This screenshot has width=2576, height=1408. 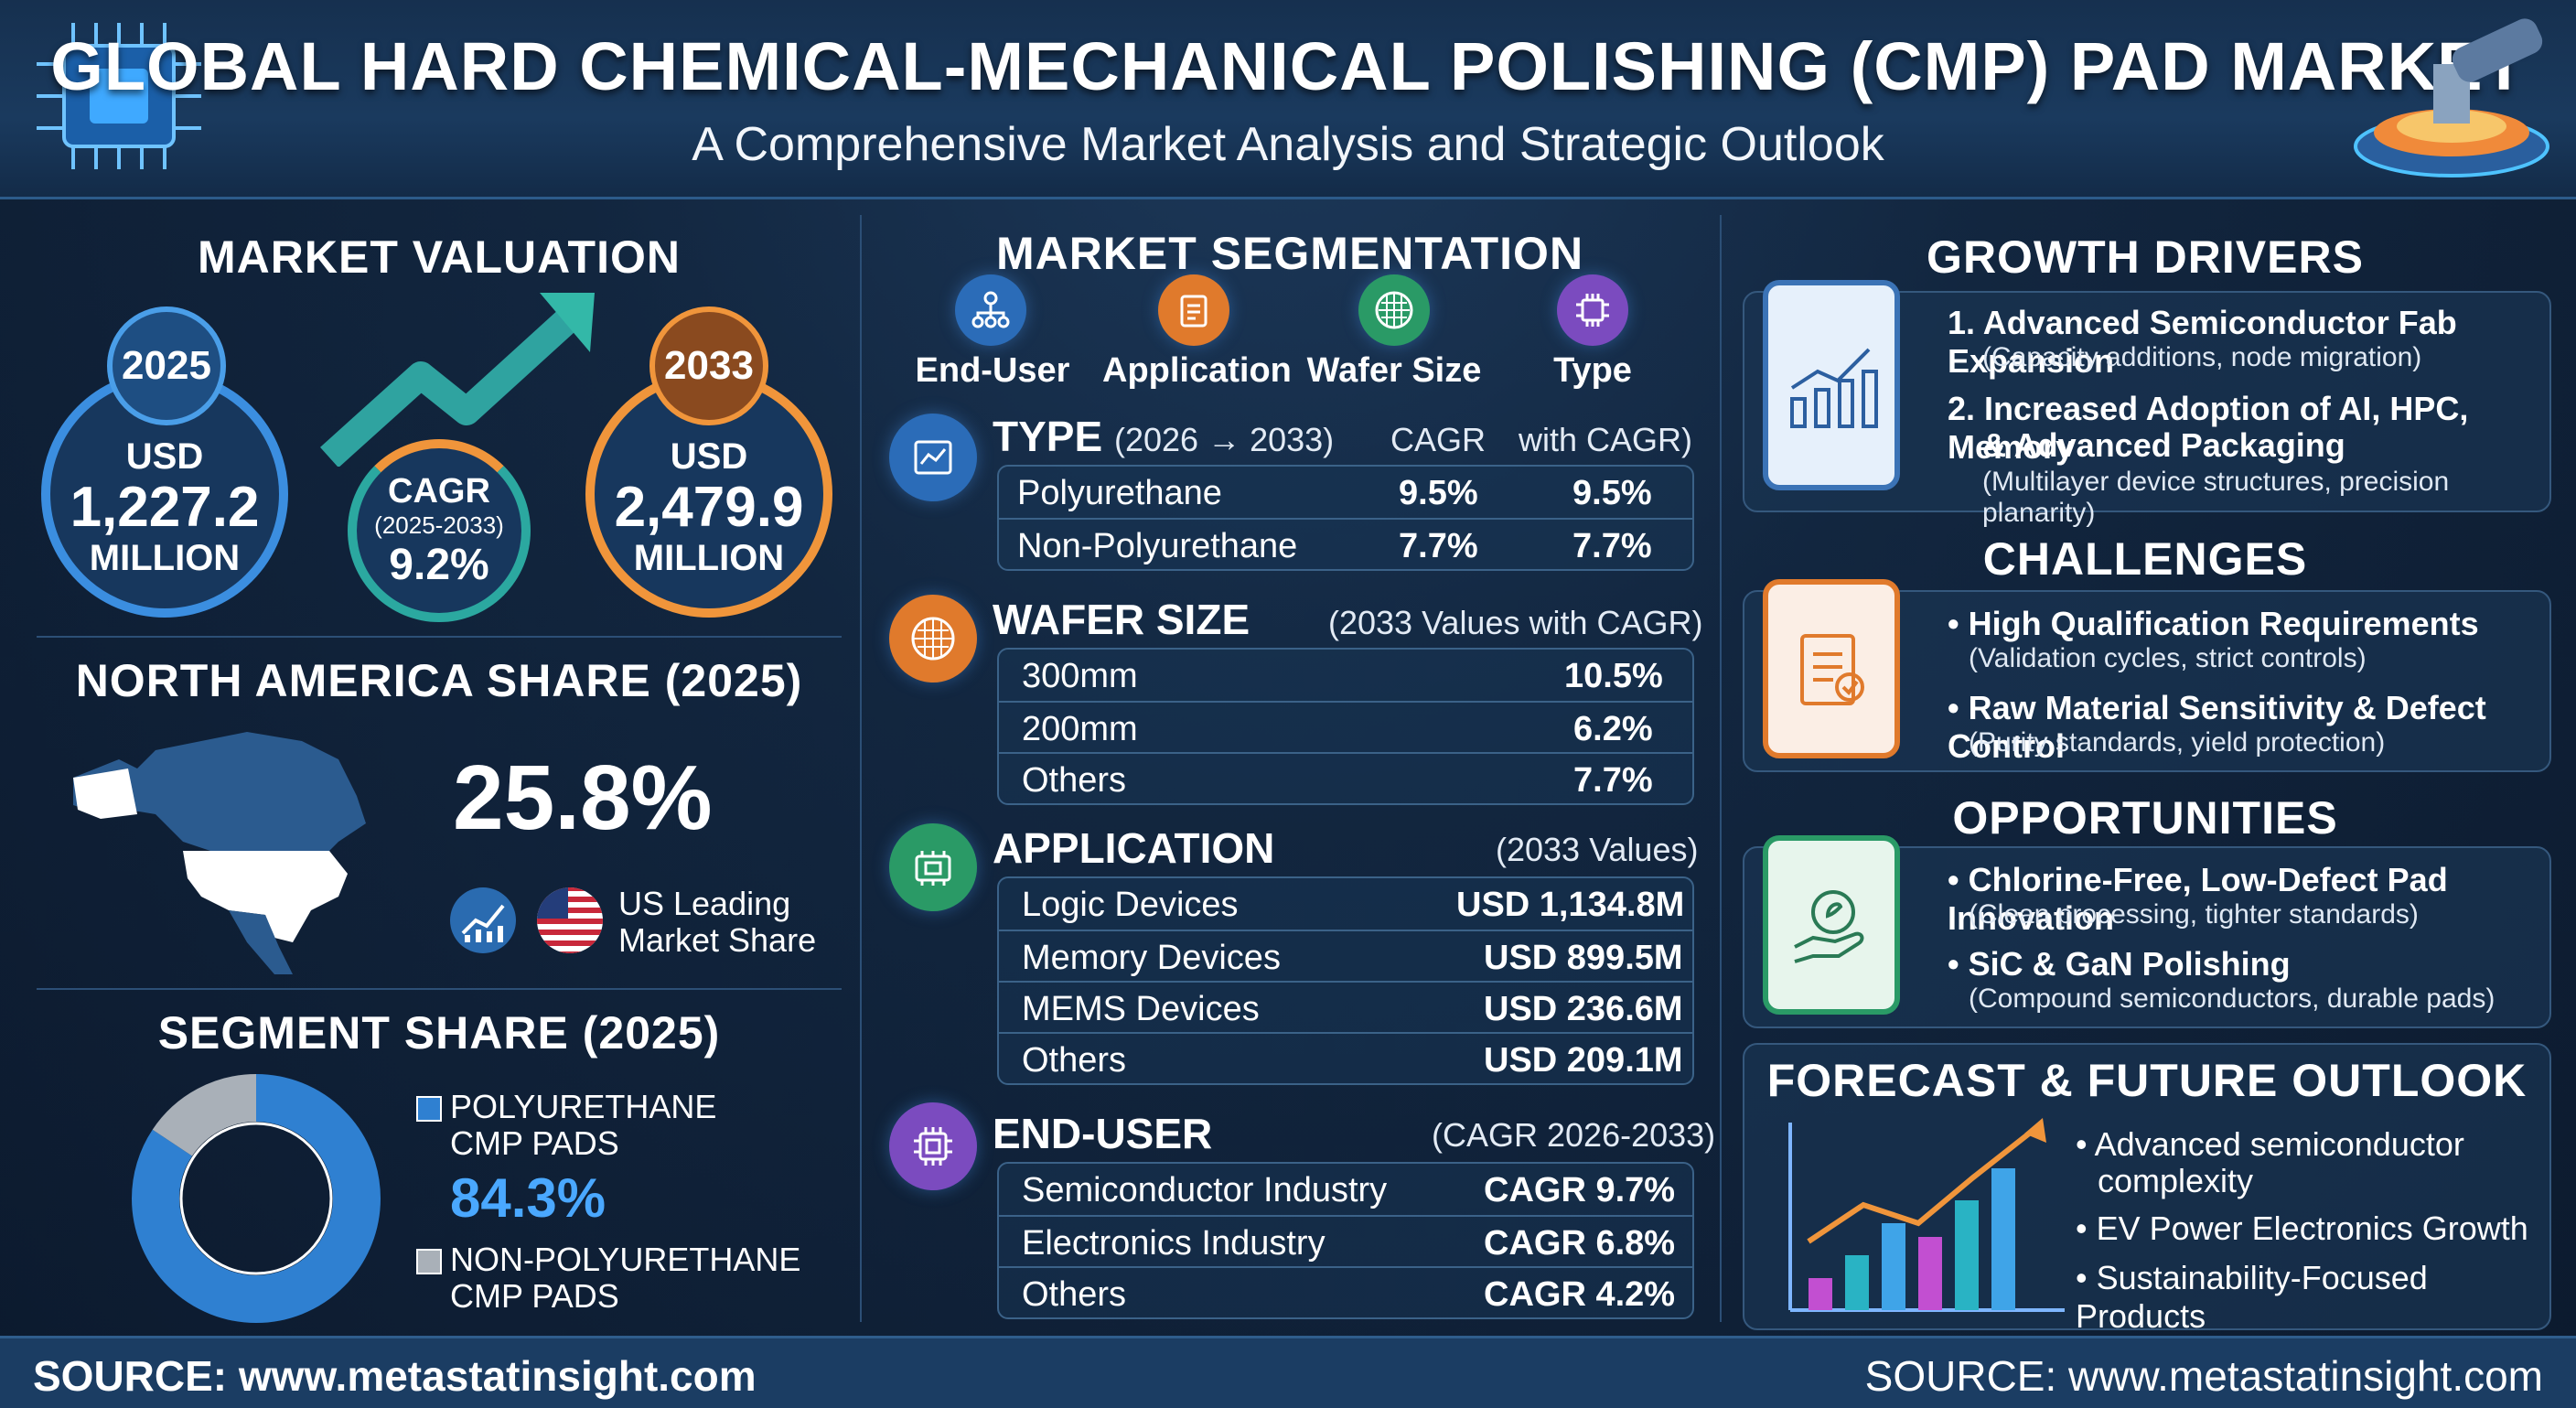 I want to click on column-divider, so click(x=1721, y=768).